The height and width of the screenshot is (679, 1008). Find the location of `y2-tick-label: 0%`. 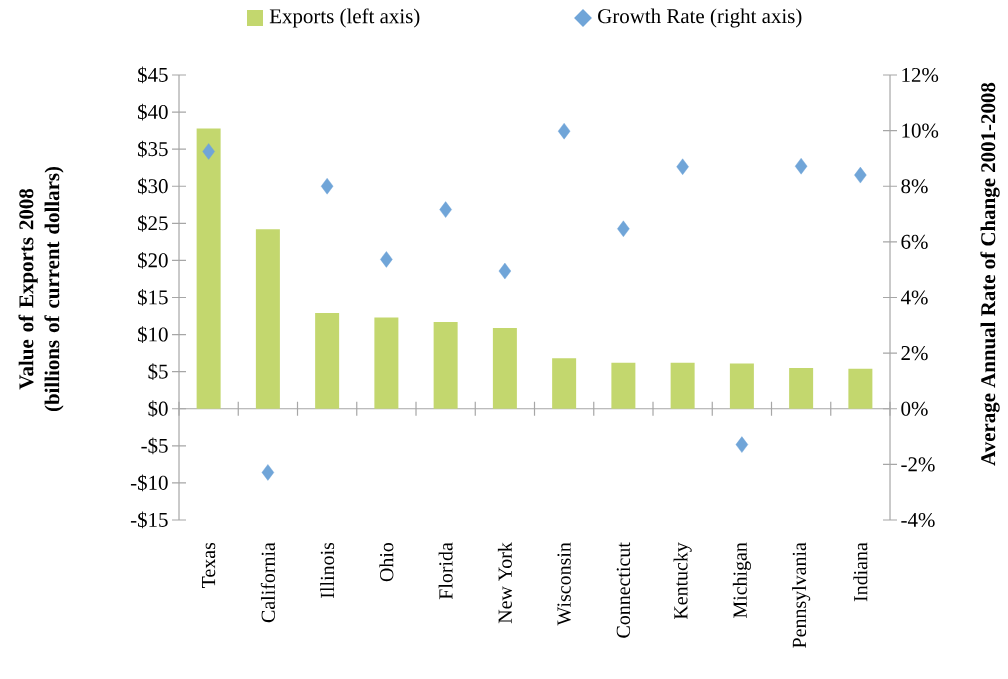

y2-tick-label: 0% is located at coordinates (914, 408).